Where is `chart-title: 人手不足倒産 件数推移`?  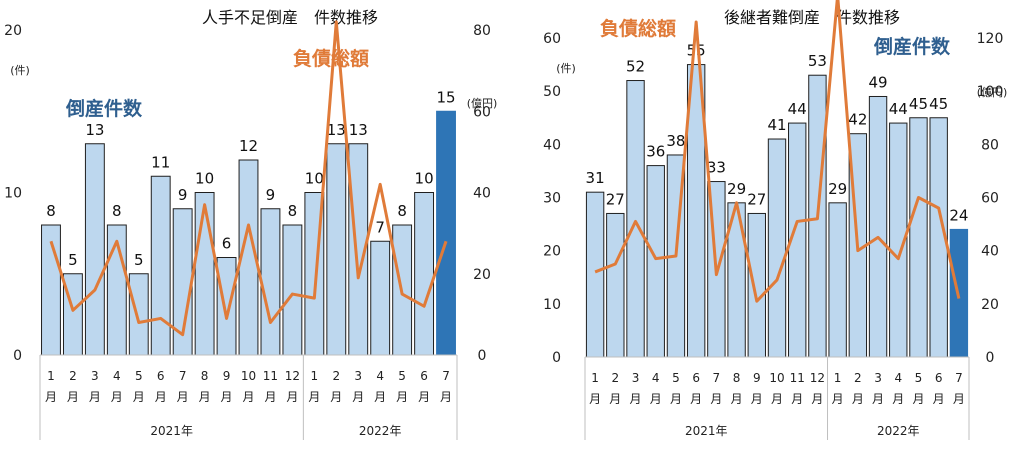 chart-title: 人手不足倒産 件数推移 is located at coordinates (290, 17).